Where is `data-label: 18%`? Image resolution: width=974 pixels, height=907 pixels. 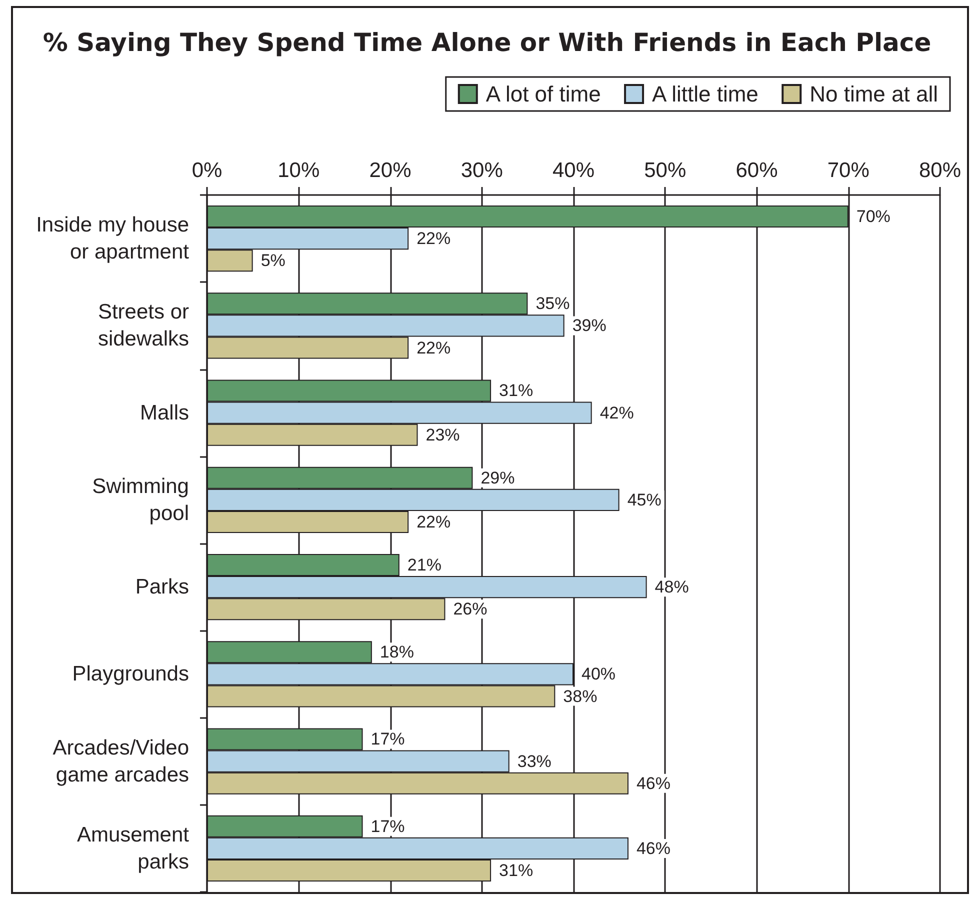
data-label: 18% is located at coordinates (397, 652).